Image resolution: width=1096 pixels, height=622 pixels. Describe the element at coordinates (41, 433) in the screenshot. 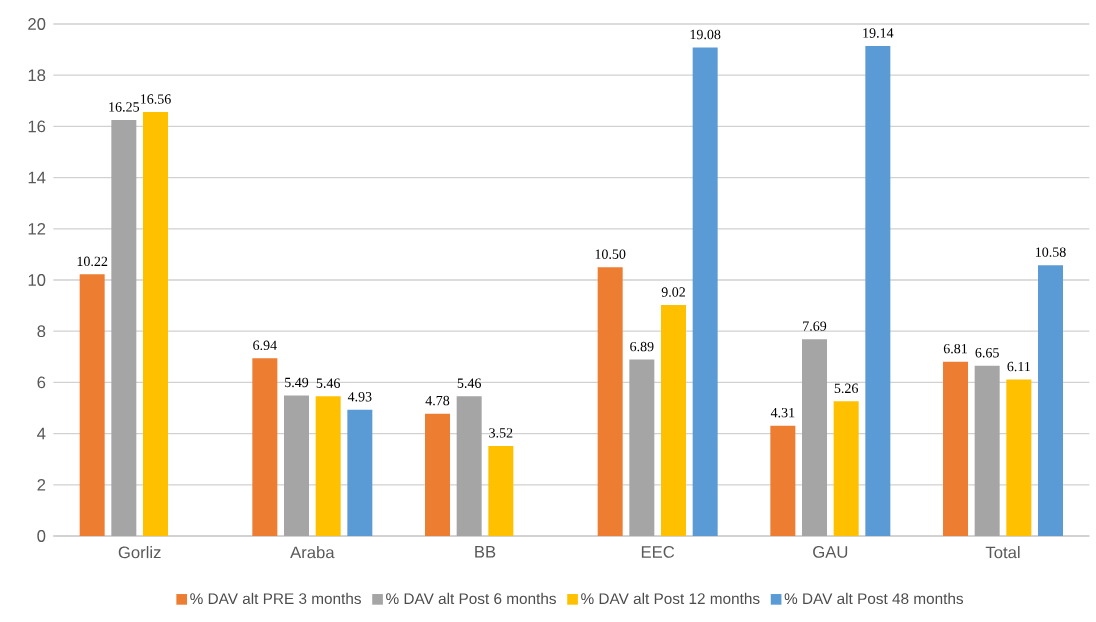

I see `y-tick-label: 4` at that location.